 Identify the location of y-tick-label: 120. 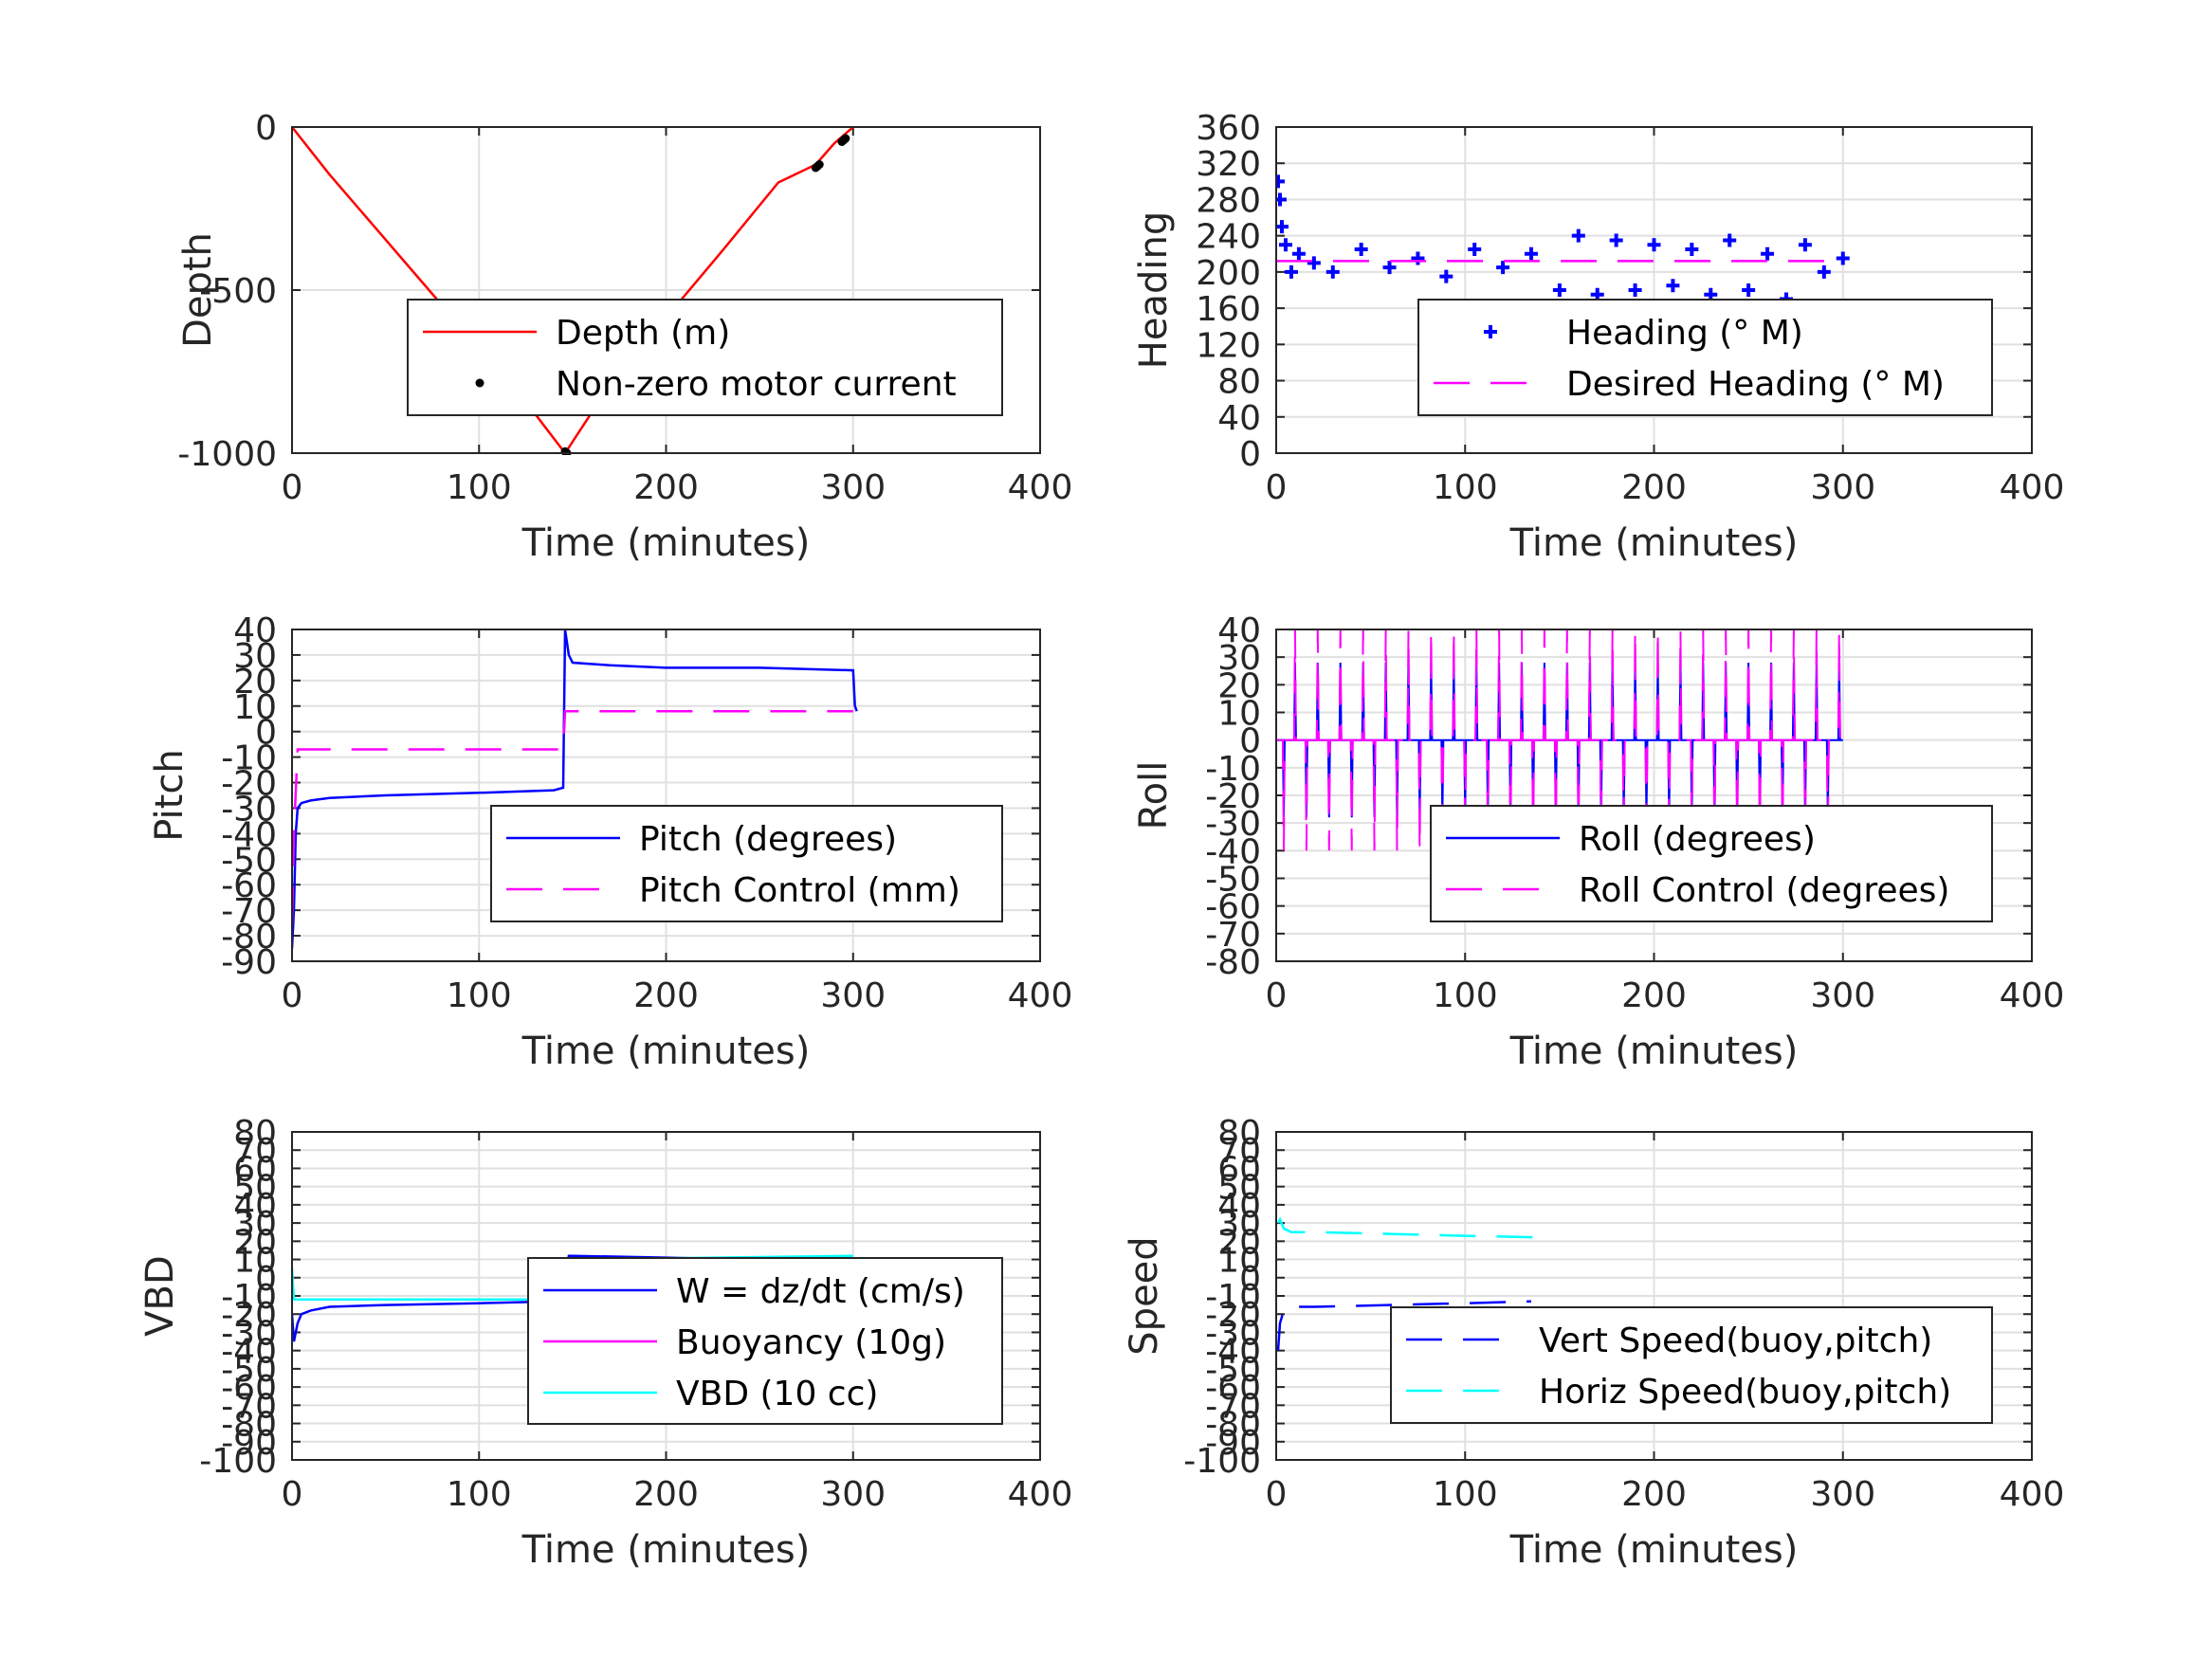
(1228, 345).